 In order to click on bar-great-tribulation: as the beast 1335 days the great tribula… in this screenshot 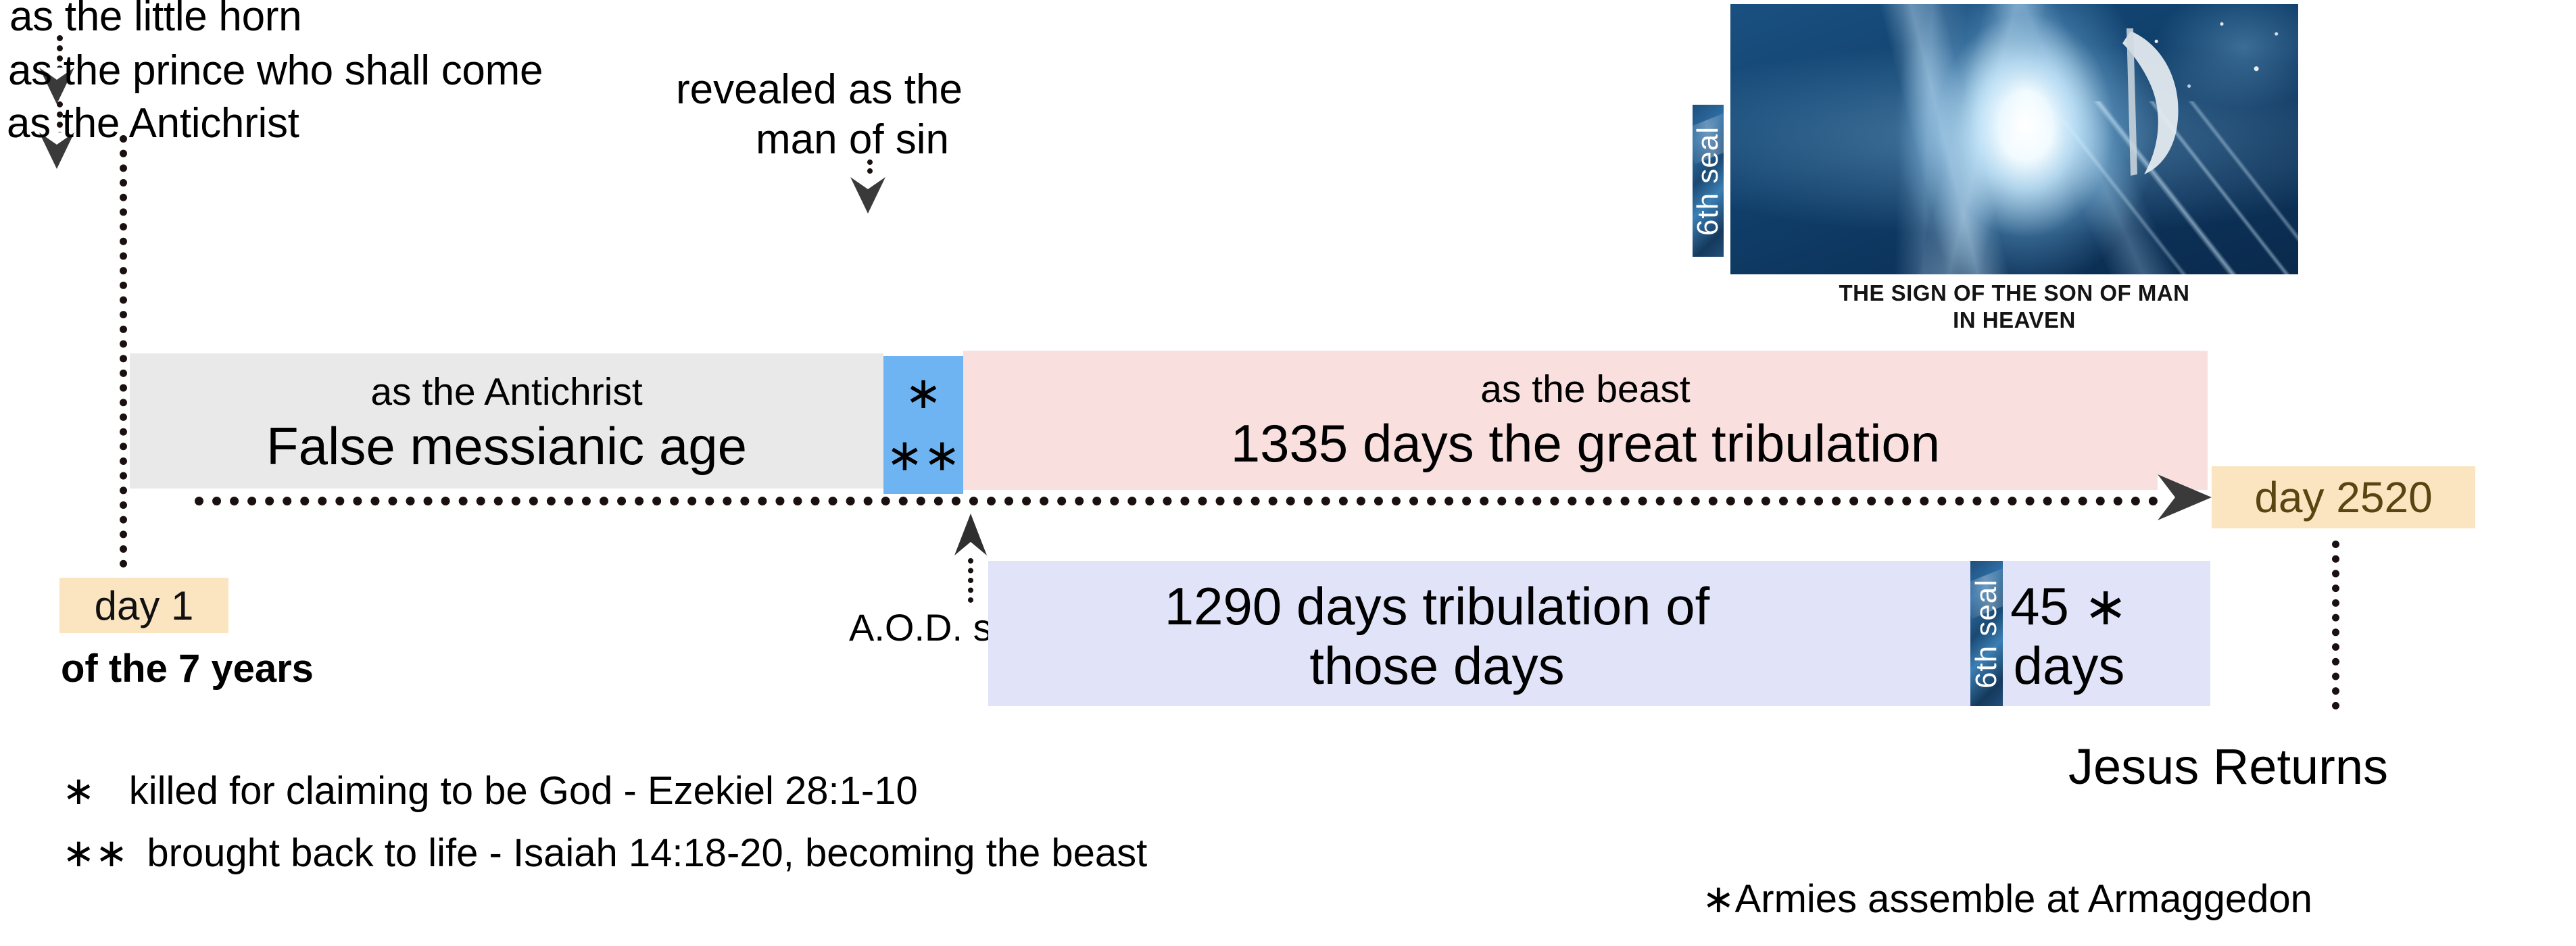, I will do `click(1585, 420)`.